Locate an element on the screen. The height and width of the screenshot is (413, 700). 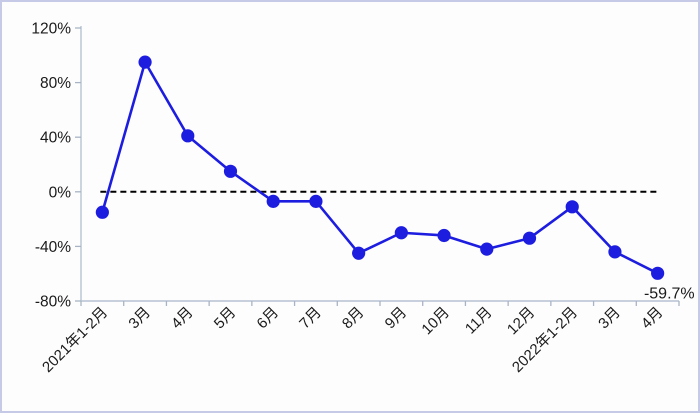
x-tick-label: 7月 is located at coordinates (310, 318).